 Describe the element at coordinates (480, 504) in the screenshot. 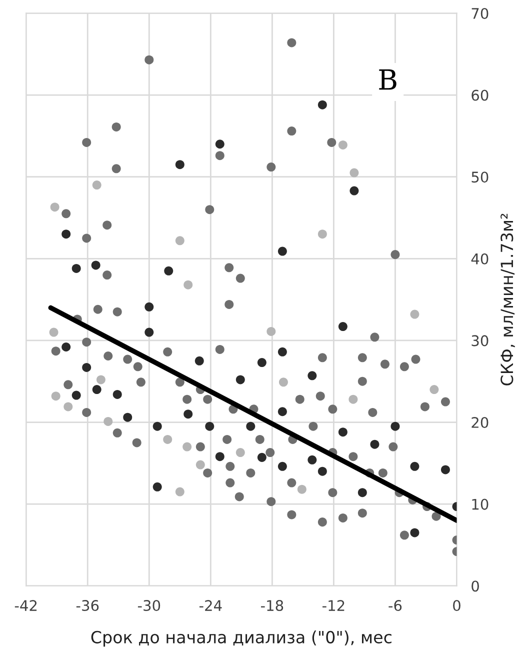

I see `y-tick-label: 10` at that location.